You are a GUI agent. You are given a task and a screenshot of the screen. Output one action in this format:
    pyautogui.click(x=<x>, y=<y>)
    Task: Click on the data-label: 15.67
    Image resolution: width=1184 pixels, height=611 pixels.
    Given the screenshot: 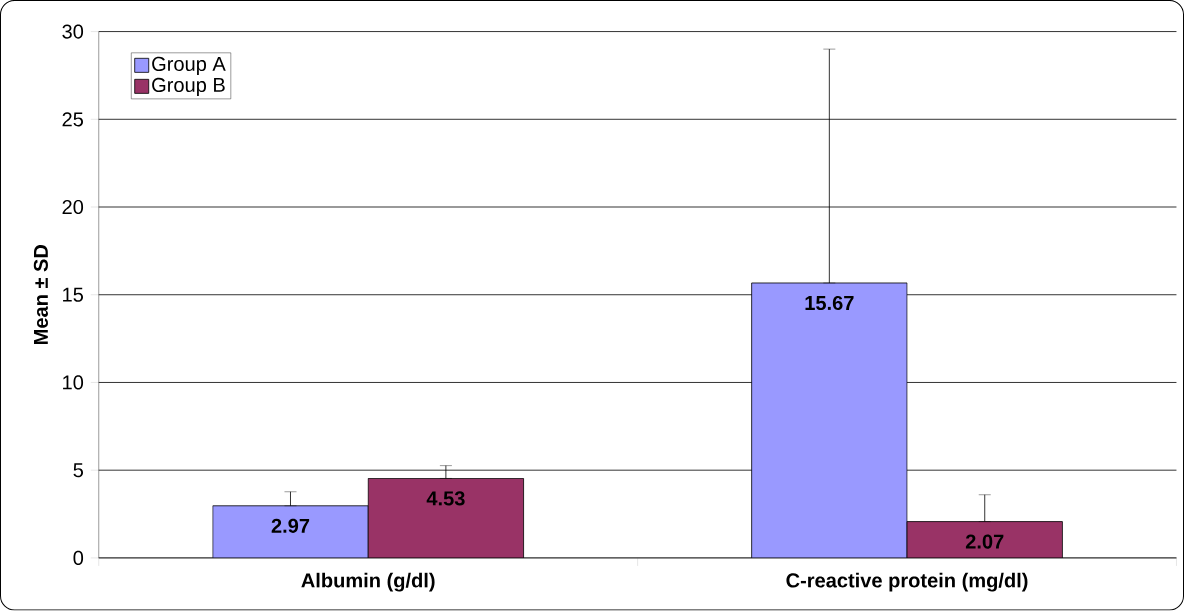 What is the action you would take?
    pyautogui.click(x=829, y=303)
    